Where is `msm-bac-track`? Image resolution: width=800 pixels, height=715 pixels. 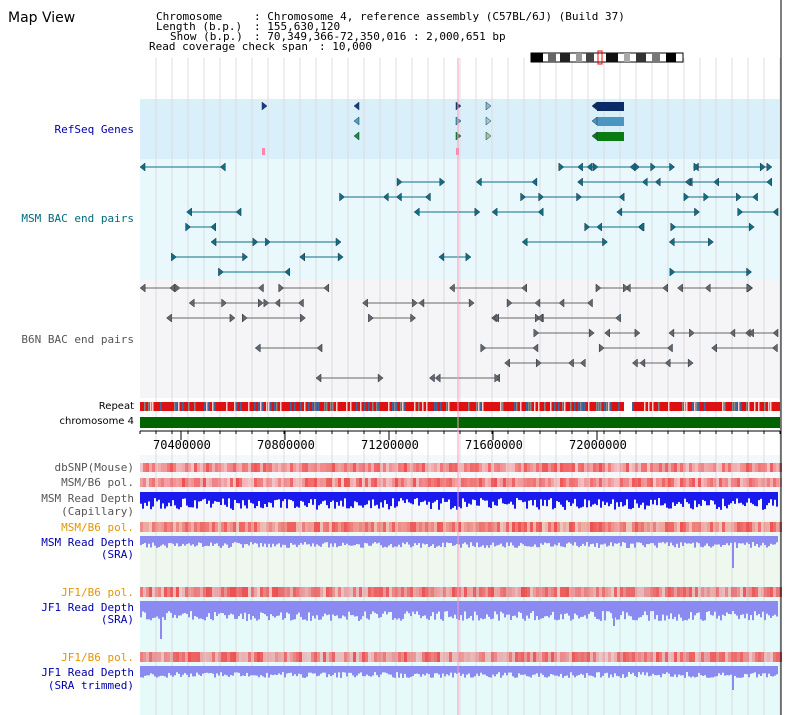 msm-bac-track is located at coordinates (459, 219).